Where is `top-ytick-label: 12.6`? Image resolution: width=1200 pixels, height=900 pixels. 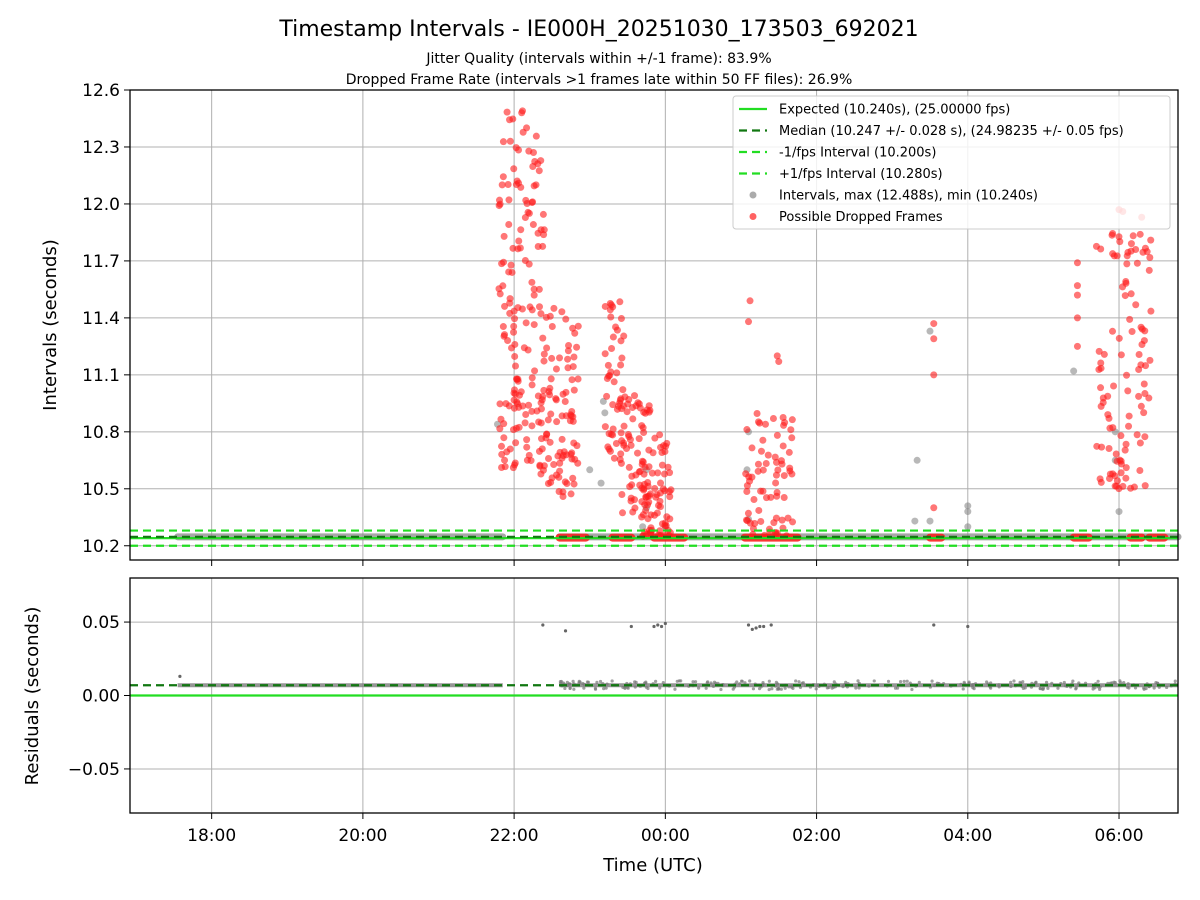
top-ytick-label: 12.6 is located at coordinates (101, 91).